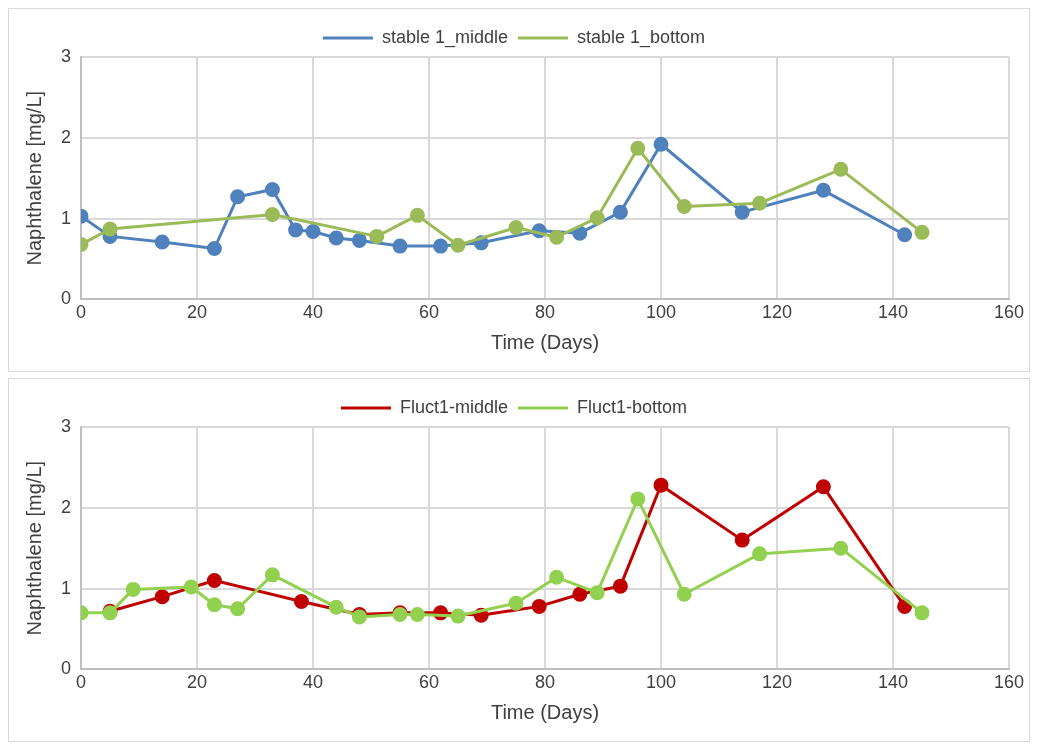 The width and height of the screenshot is (1039, 756). What do you see at coordinates (632, 406) in the screenshot?
I see `legend-label: Fluct1-bottom` at bounding box center [632, 406].